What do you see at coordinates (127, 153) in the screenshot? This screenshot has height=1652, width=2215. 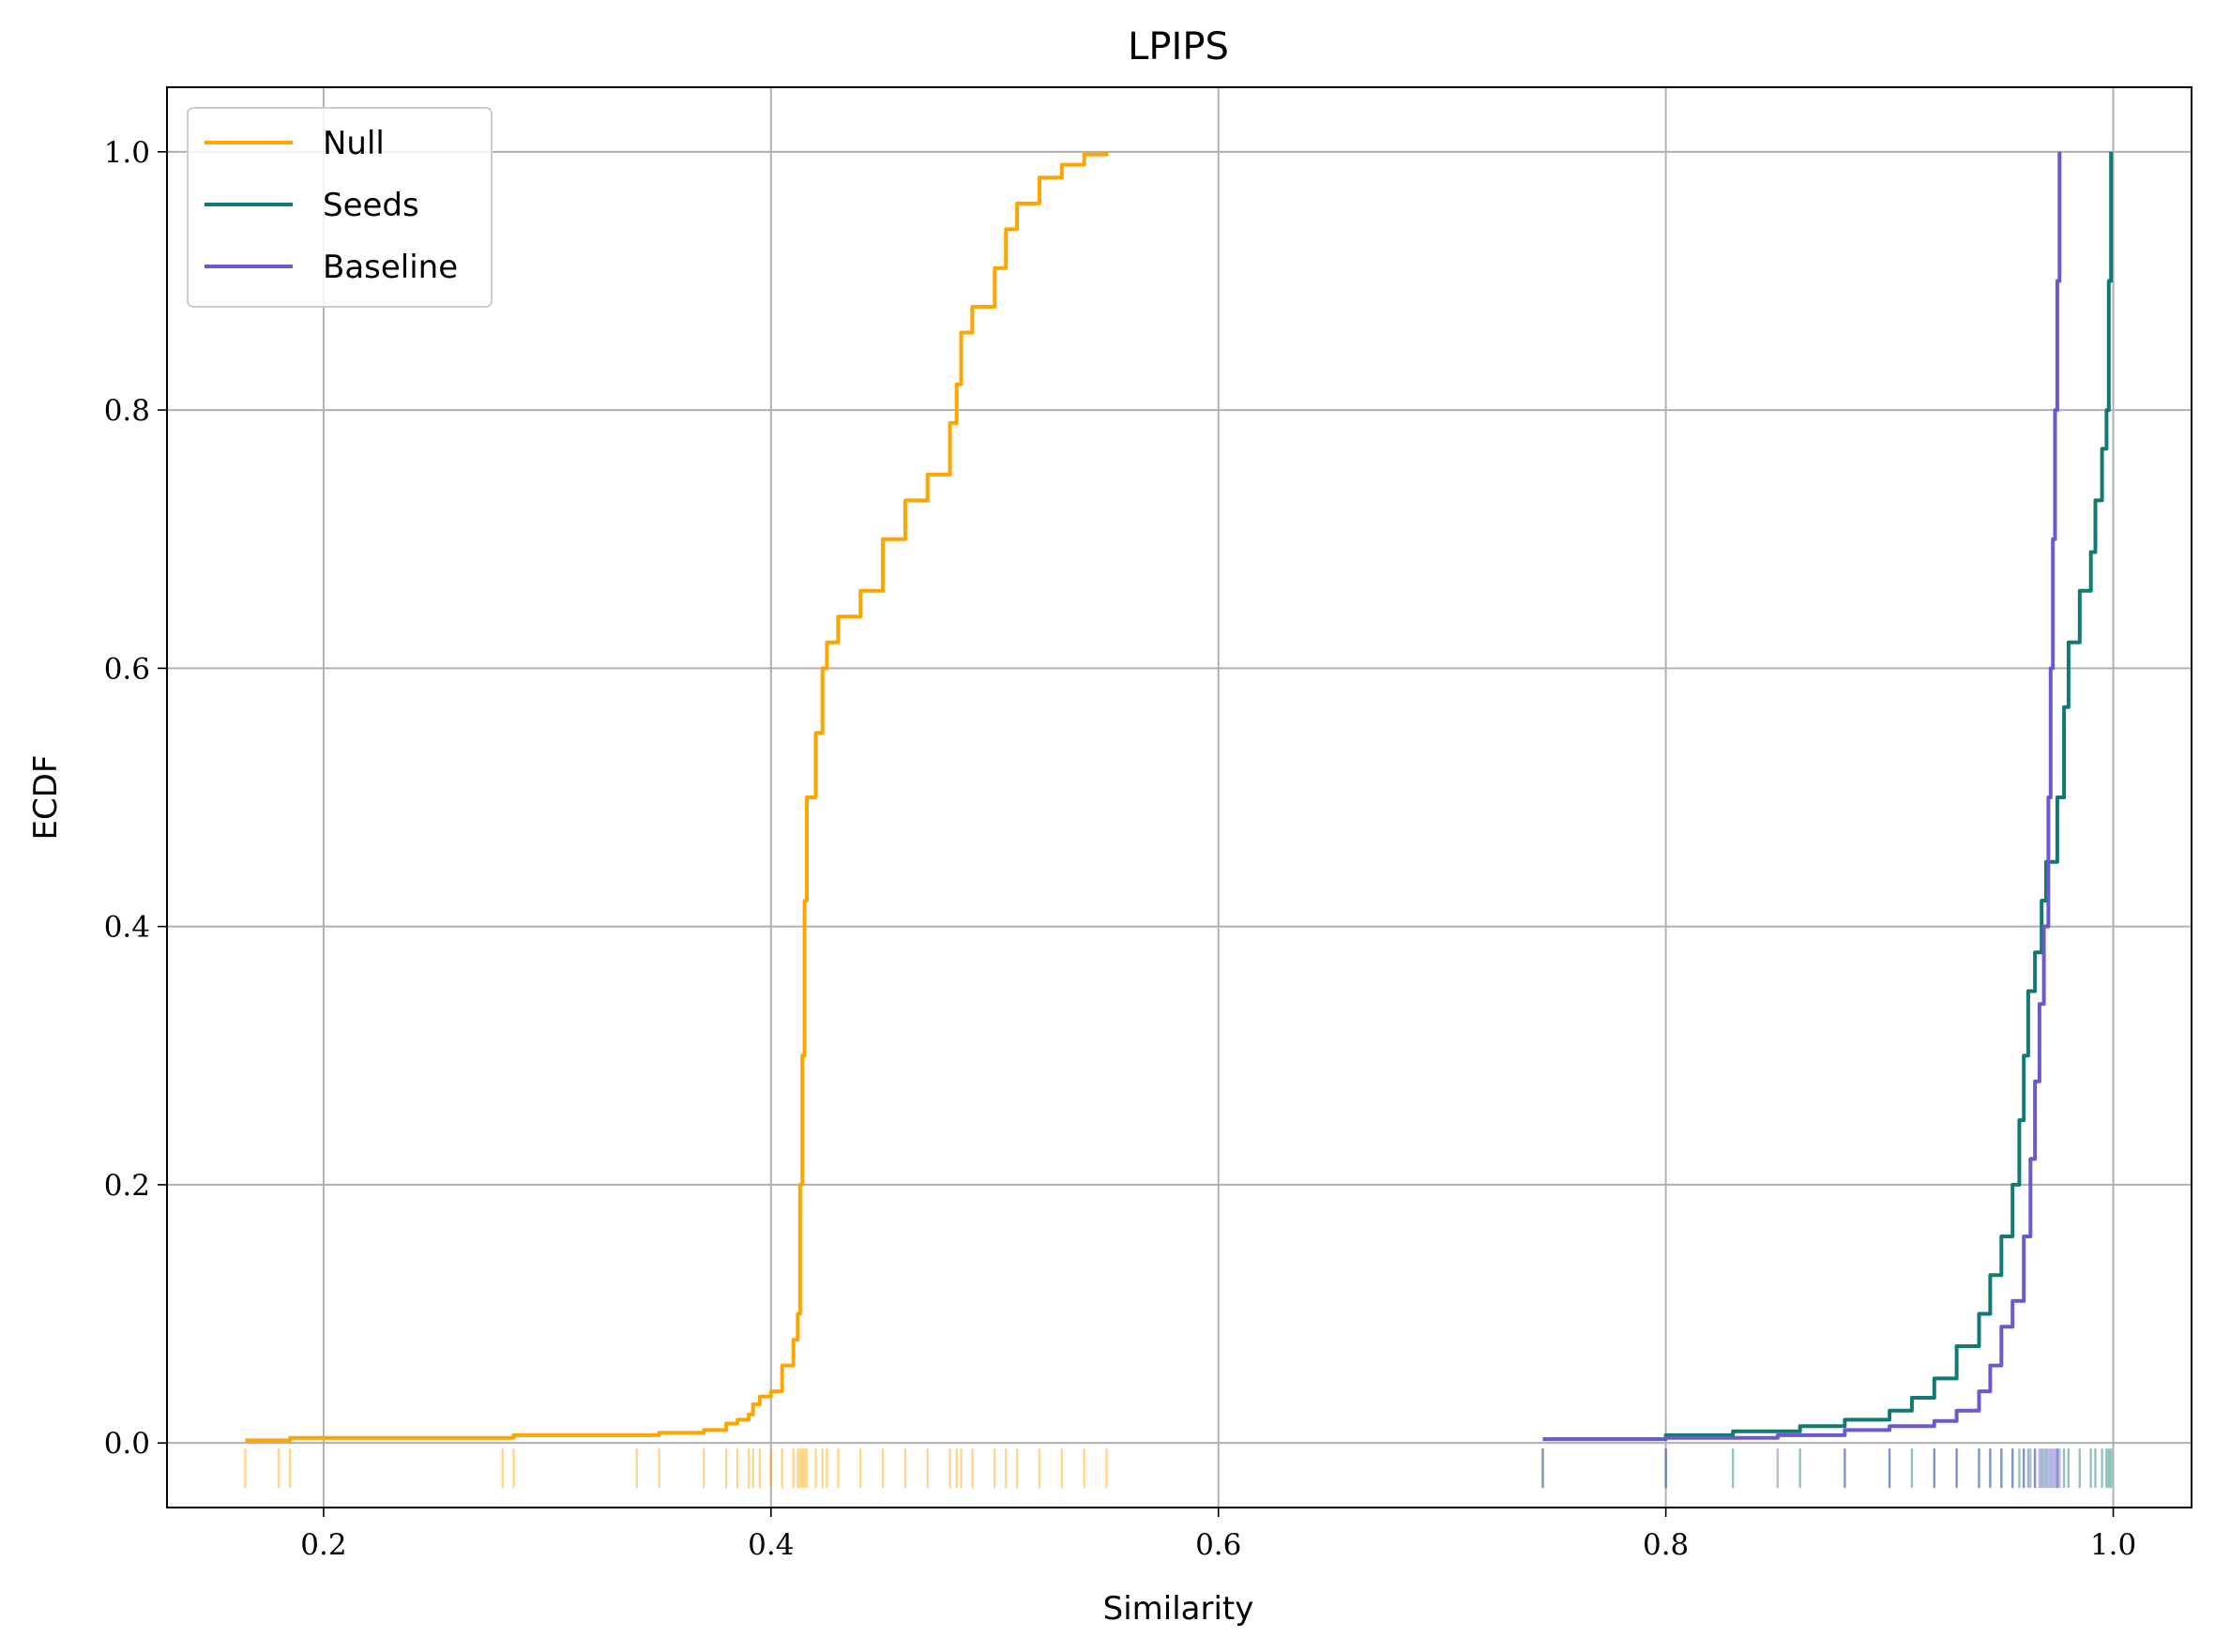 I see `y-tick-label: 1.0` at bounding box center [127, 153].